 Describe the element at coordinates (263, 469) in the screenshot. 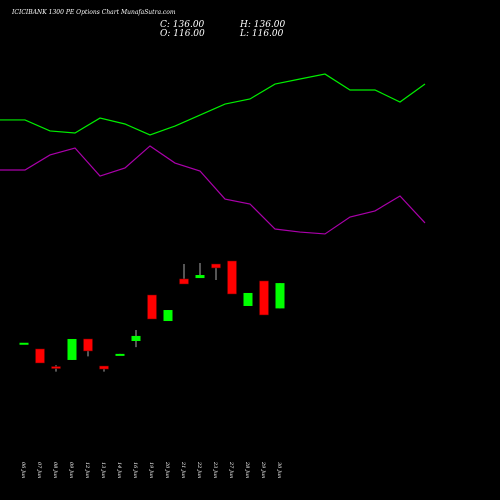

I see `x-tick-label: 29 Jun` at that location.